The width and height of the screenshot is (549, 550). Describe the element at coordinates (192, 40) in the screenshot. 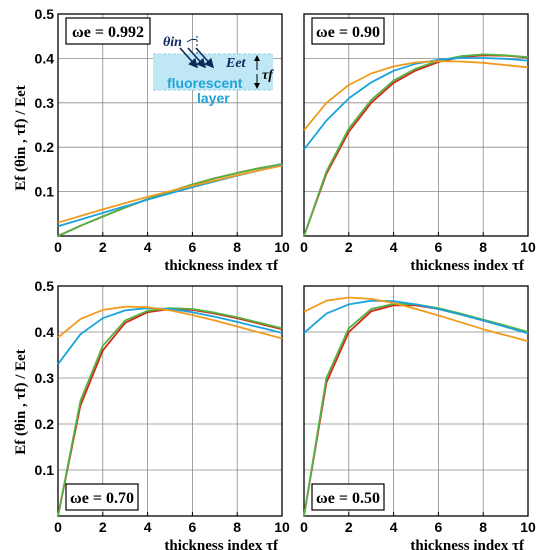

I see `angle-arc` at that location.